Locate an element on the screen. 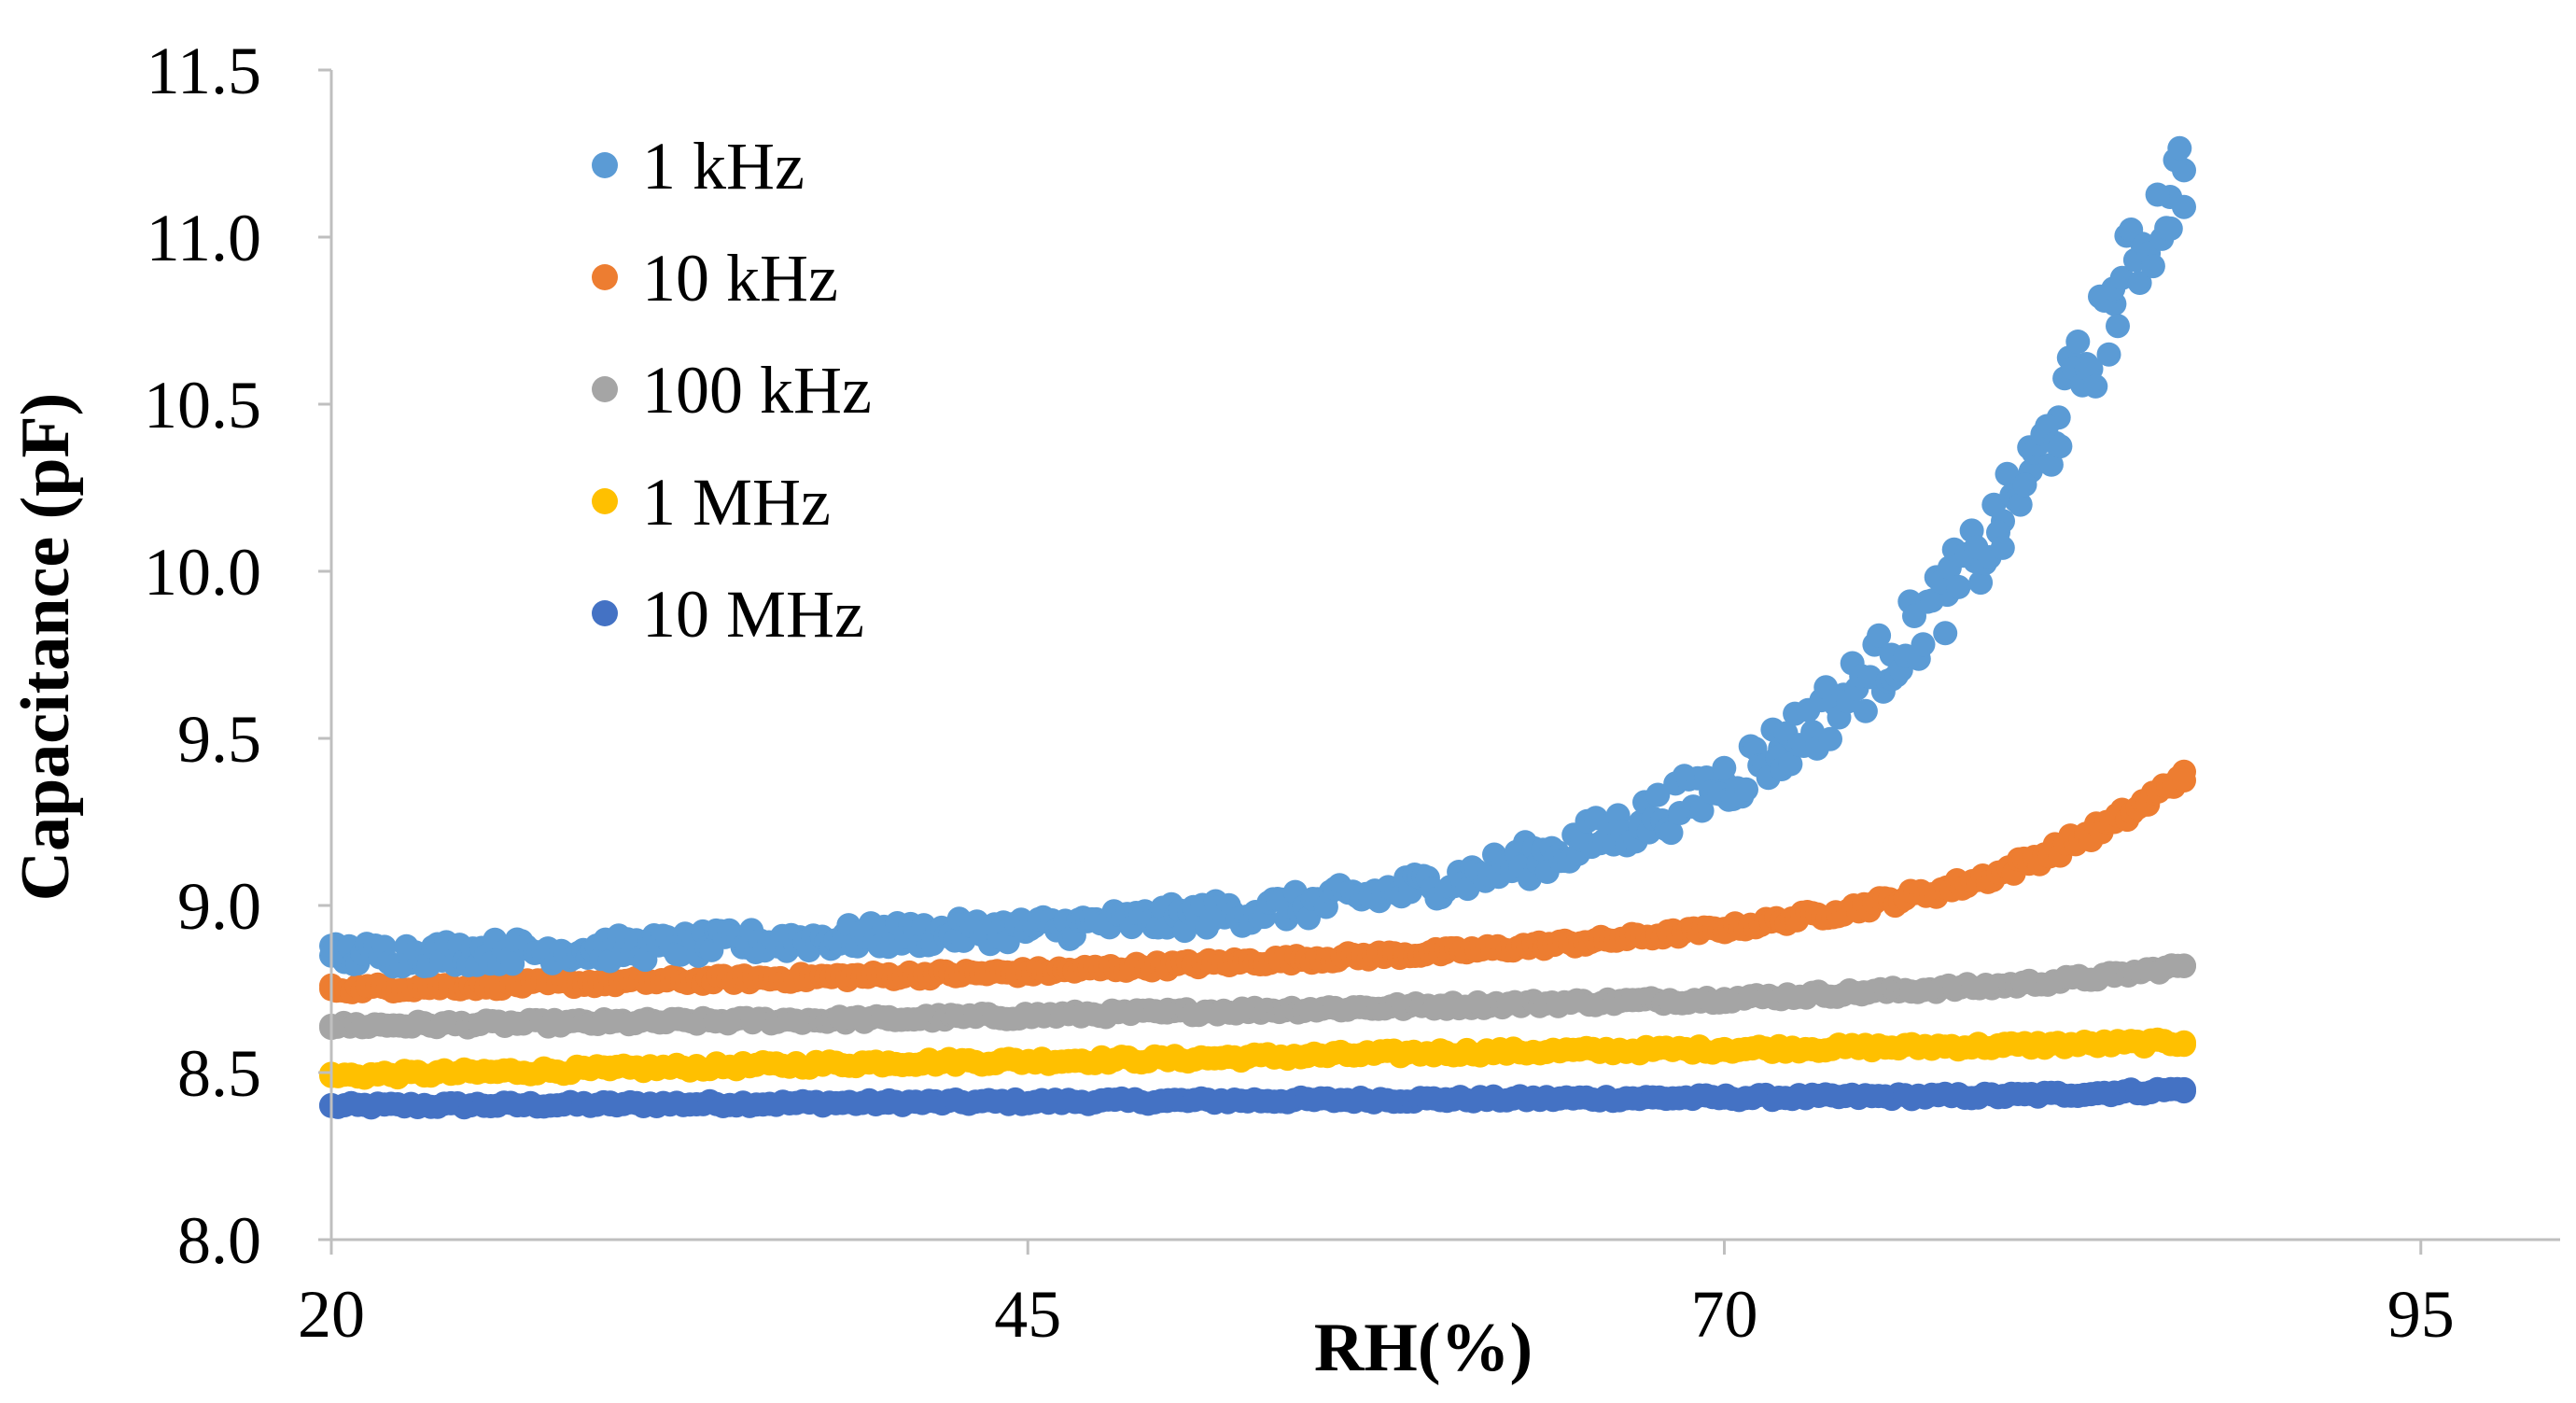 Image resolution: width=2576 pixels, height=1403 pixels. legend-label: 10 kHz is located at coordinates (740, 278).